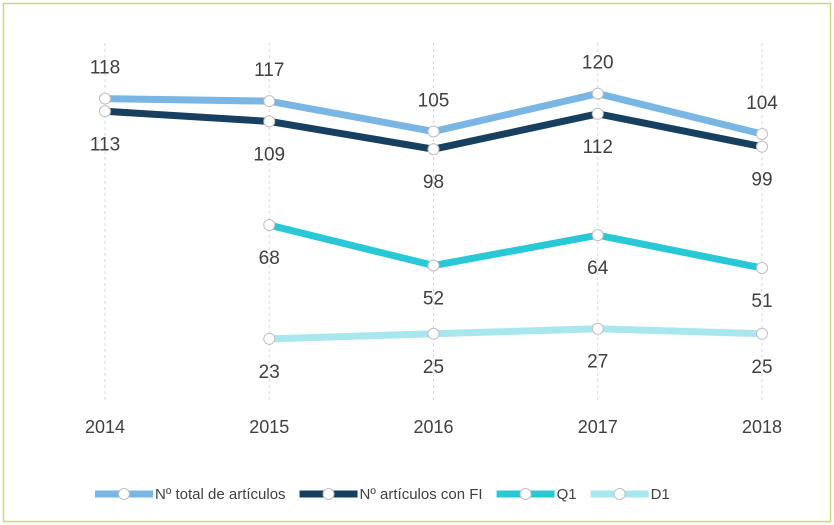  What do you see at coordinates (660, 494) in the screenshot?
I see `legend-label: D1` at bounding box center [660, 494].